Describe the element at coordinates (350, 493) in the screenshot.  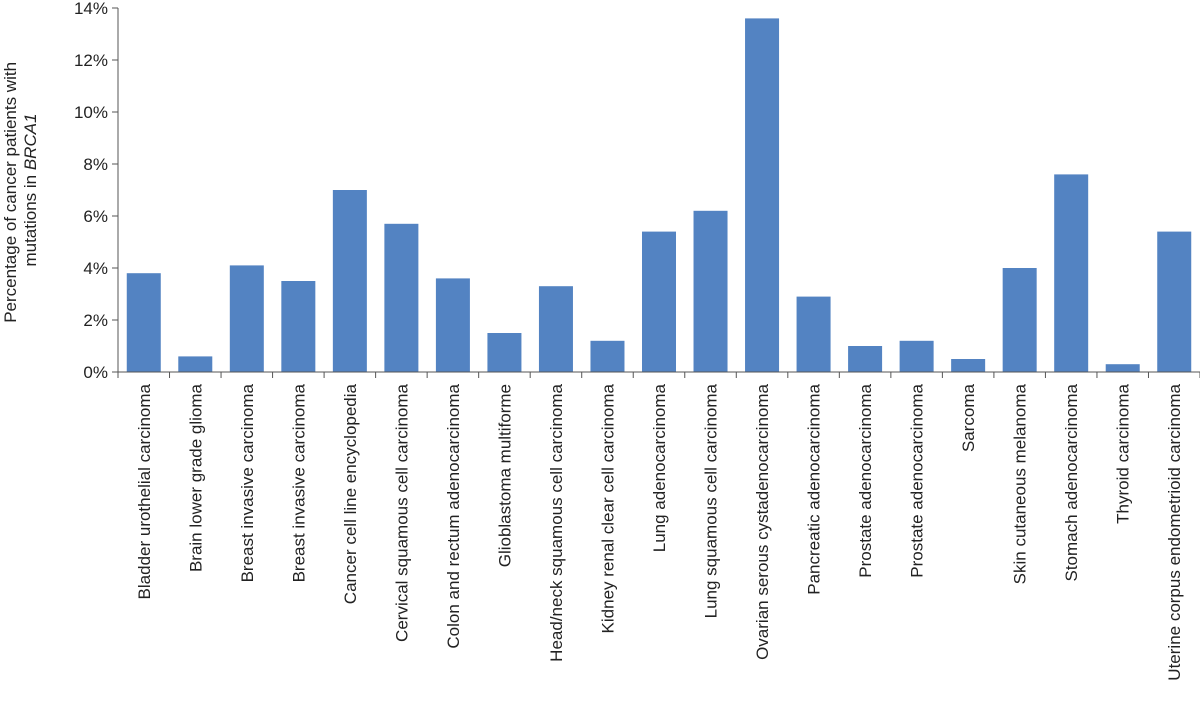
I see `x-category-label: Cancer cell line encyclopedia` at that location.